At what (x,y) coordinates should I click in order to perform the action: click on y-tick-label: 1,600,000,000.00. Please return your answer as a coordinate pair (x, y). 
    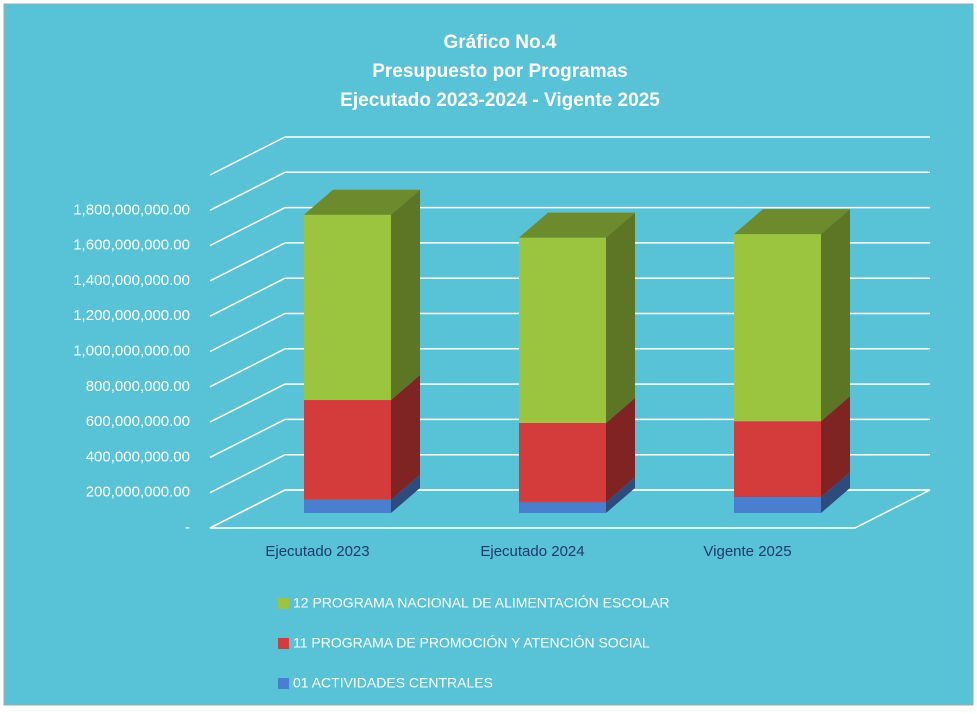
    Looking at the image, I should click on (131, 245).